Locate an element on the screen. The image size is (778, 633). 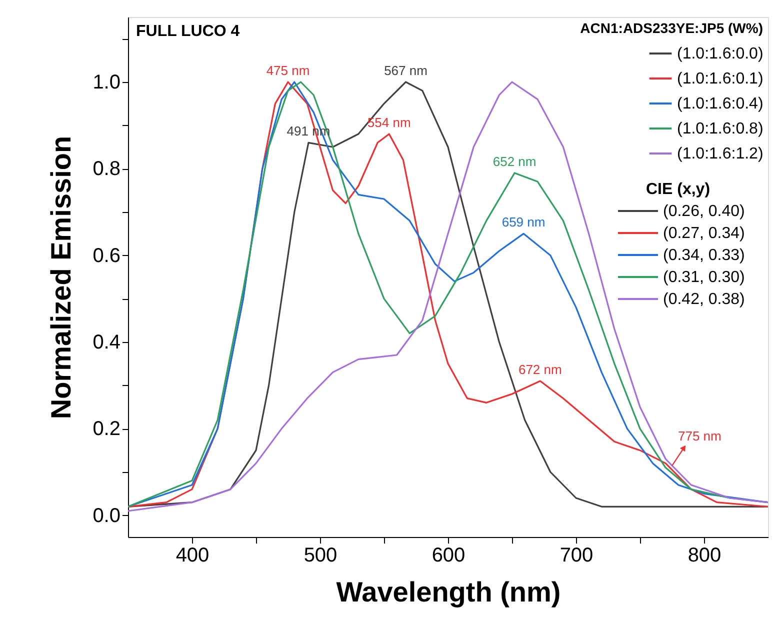
annotation: 652 nm is located at coordinates (514, 161).